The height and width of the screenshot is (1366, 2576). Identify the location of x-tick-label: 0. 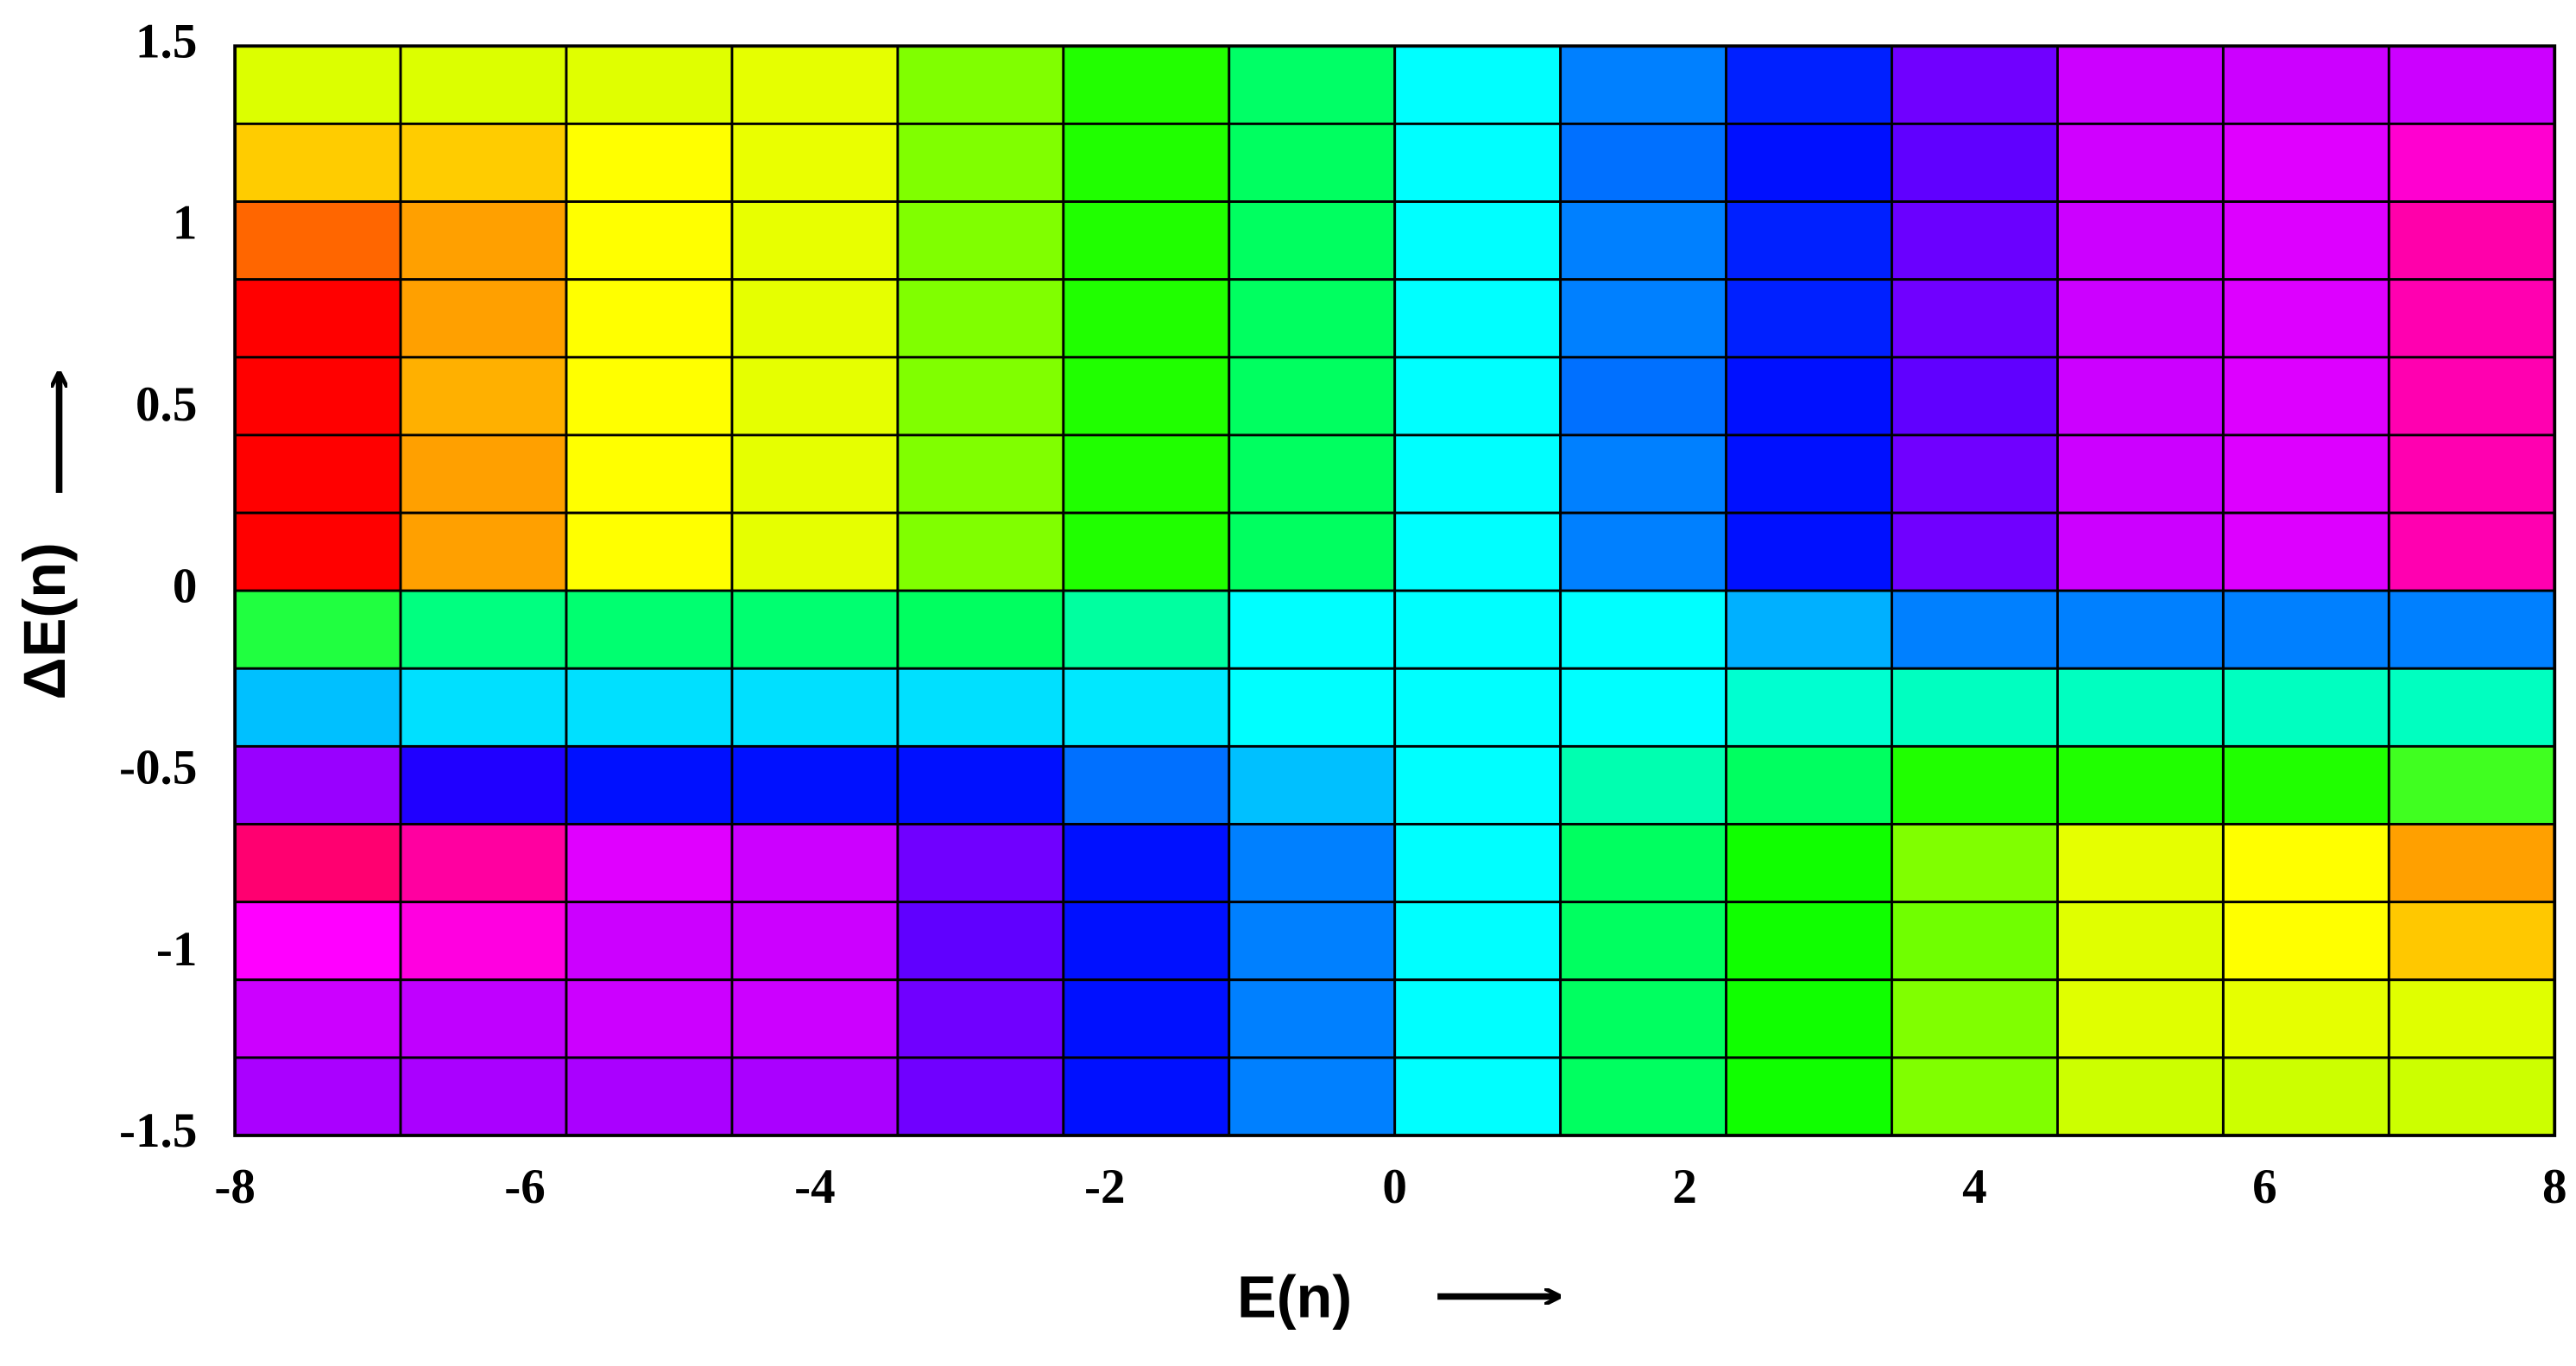
(1394, 1187).